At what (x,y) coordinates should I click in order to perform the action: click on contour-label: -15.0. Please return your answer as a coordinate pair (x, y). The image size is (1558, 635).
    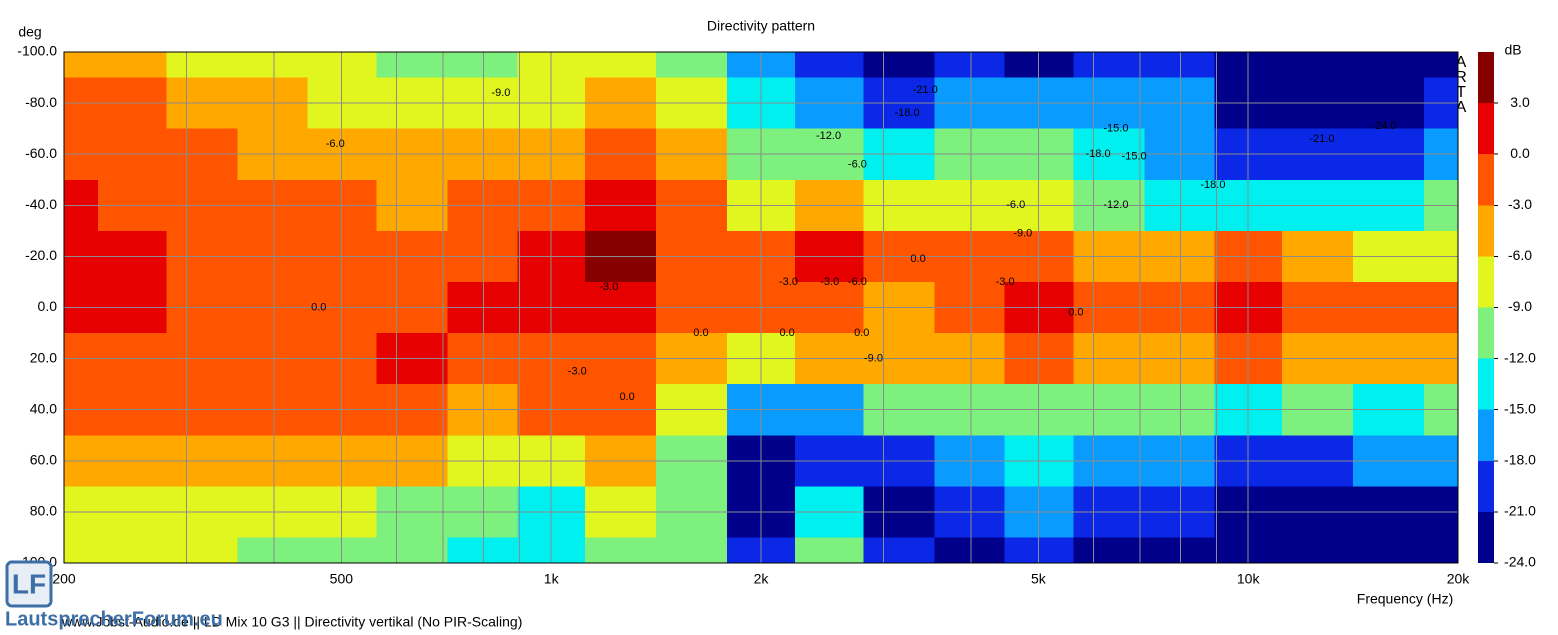
    Looking at the image, I should click on (1115, 129).